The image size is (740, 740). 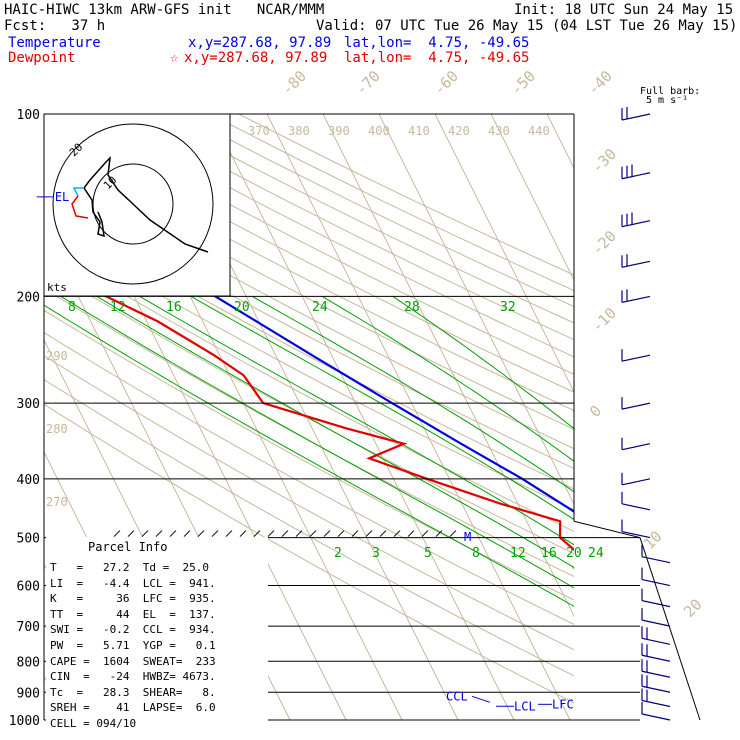 What do you see at coordinates (419, 131) in the screenshot?
I see `theta-label: 410` at bounding box center [419, 131].